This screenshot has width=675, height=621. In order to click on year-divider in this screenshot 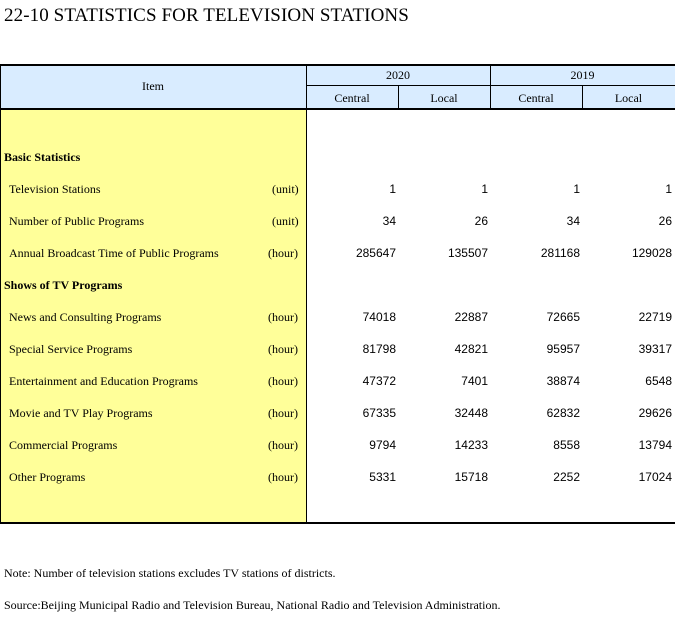, I will do `click(490, 86)`.